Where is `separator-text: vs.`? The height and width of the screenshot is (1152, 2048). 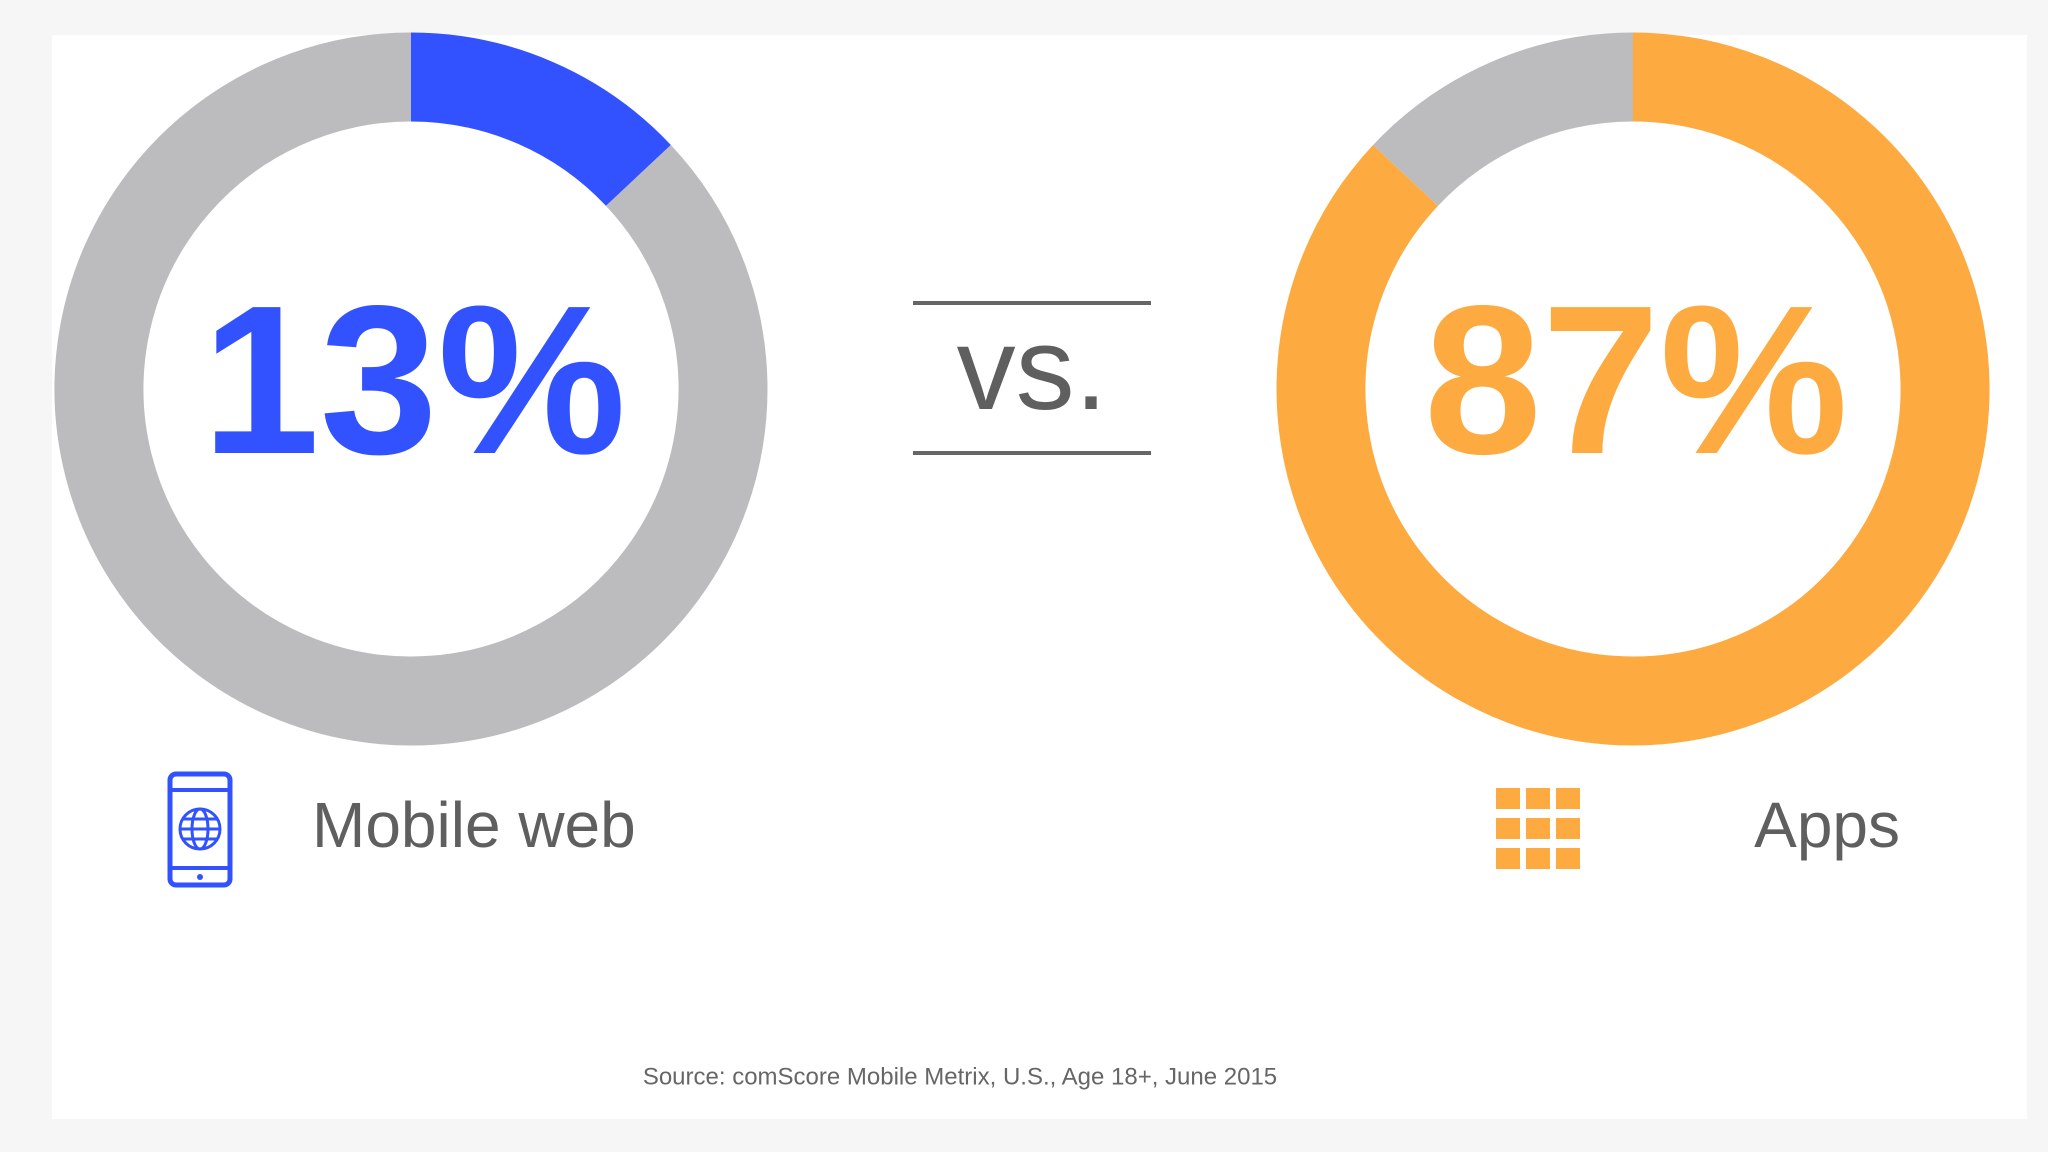
separator-text: vs. is located at coordinates (1032, 369).